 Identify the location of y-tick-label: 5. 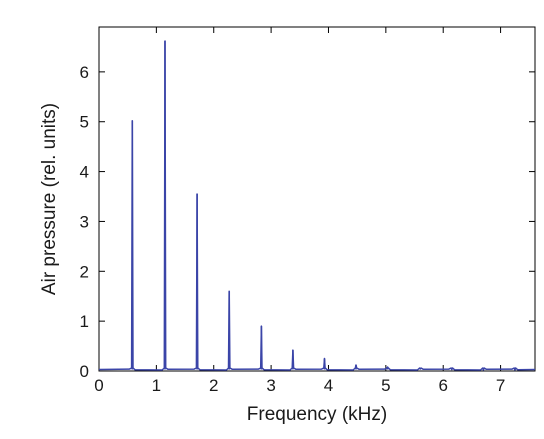
(84, 122).